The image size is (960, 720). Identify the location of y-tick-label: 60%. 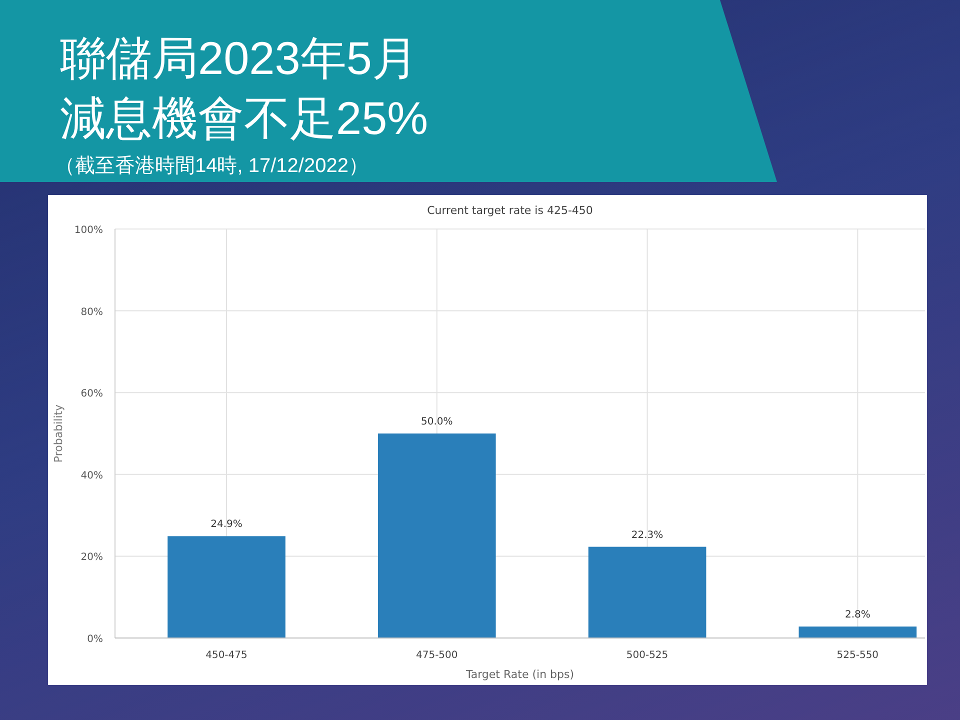
(91, 394).